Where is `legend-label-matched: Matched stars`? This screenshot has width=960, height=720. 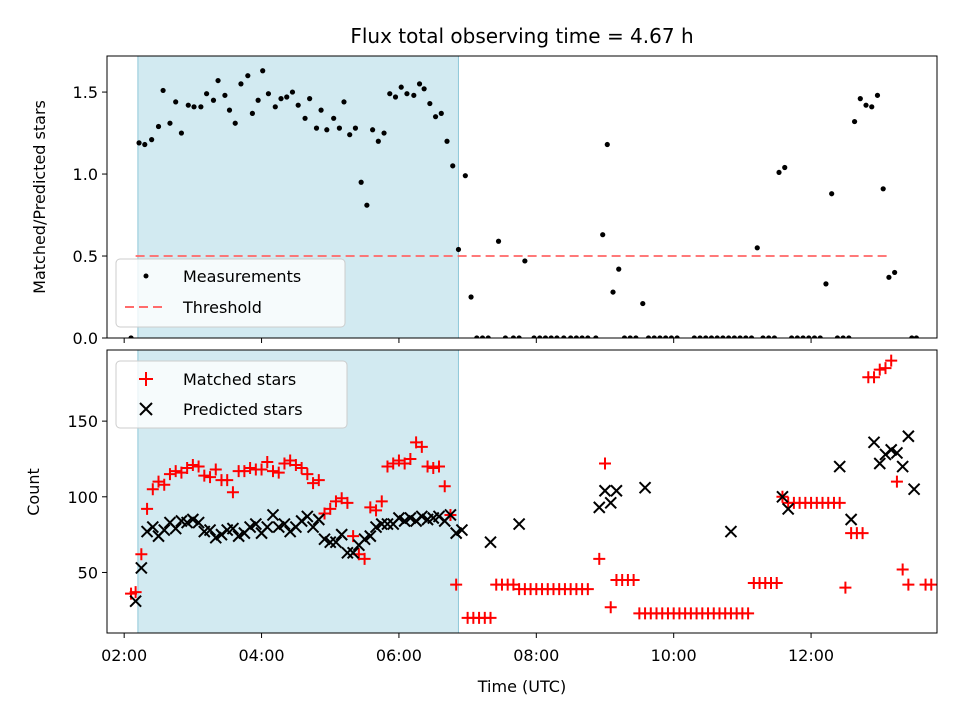 legend-label-matched: Matched stars is located at coordinates (239, 379).